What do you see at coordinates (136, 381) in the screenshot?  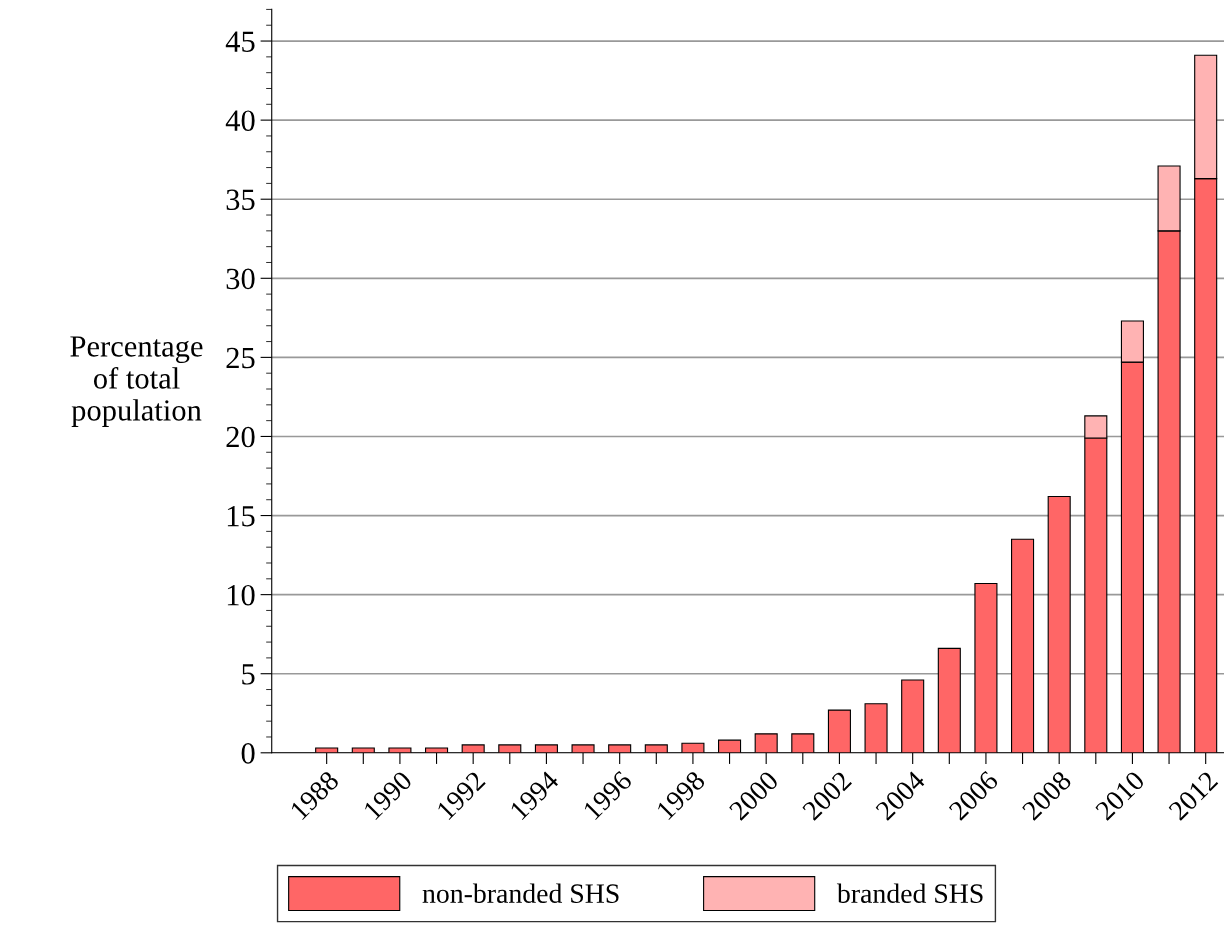 I see `y-axis-title: Percentage of total population` at bounding box center [136, 381].